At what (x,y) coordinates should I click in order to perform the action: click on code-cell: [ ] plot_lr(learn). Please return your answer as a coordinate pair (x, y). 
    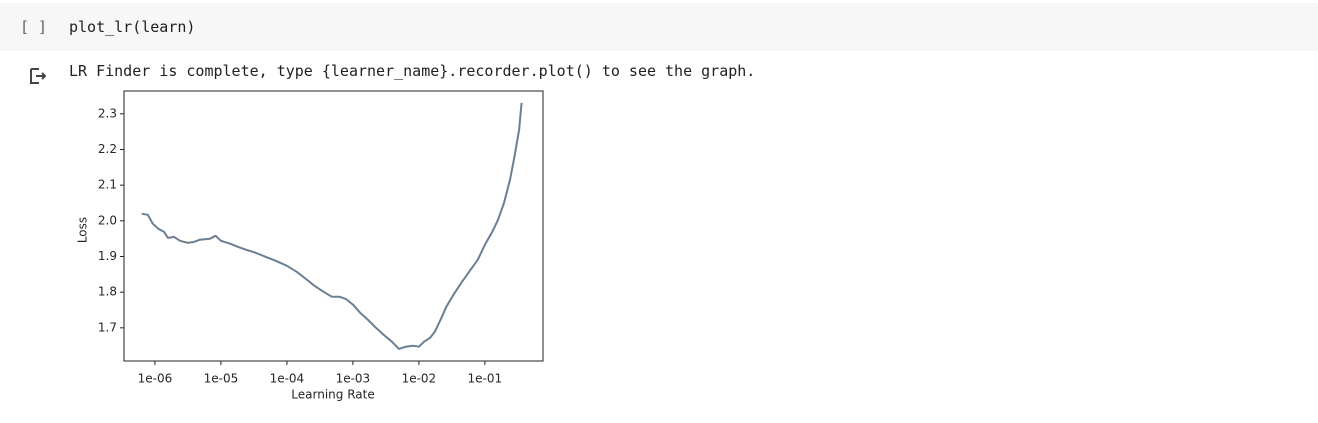
    Looking at the image, I should click on (659, 27).